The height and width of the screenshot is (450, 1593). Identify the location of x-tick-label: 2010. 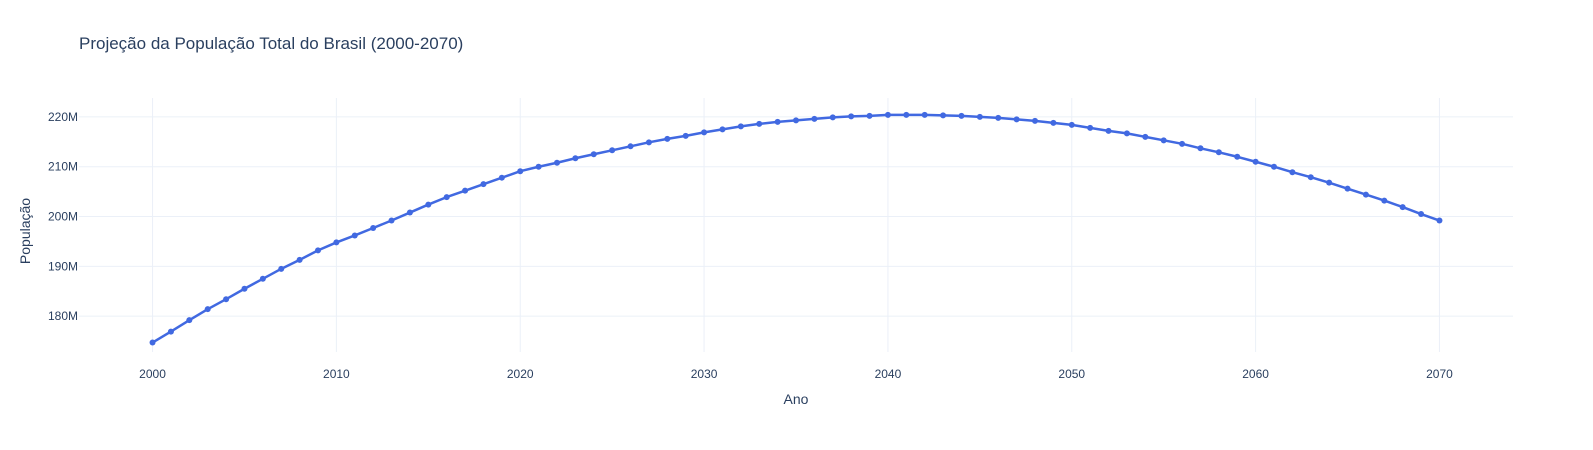
(336, 374).